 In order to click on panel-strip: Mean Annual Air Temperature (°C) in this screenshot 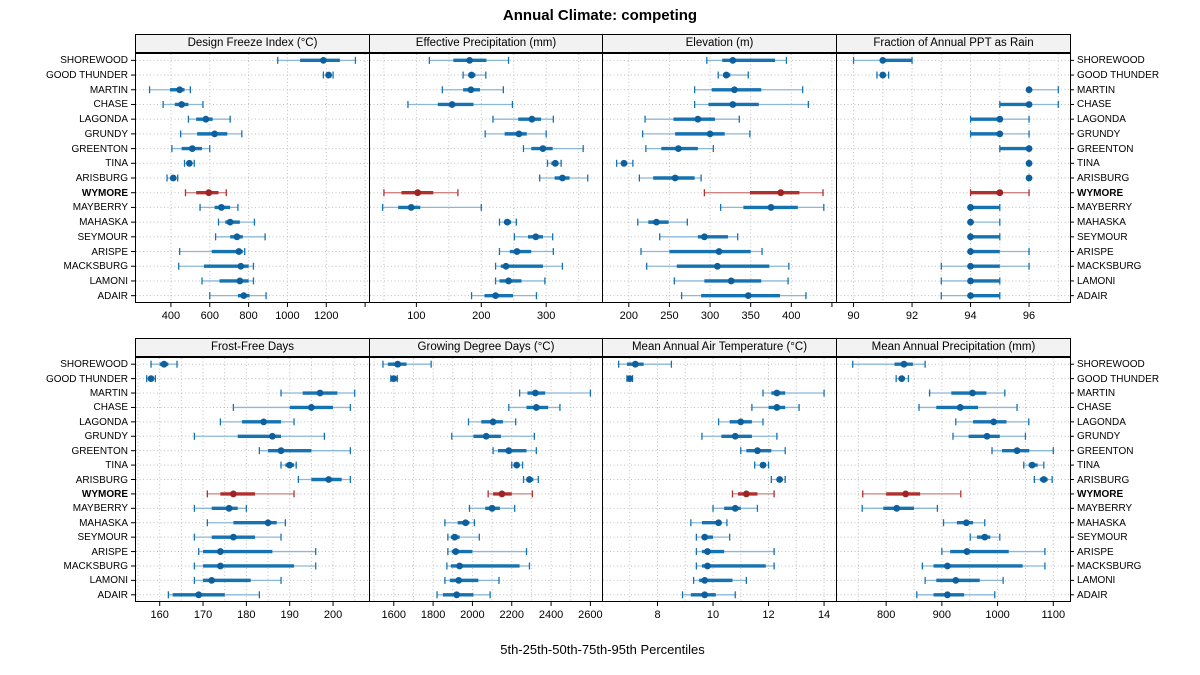, I will do `click(719, 347)`.